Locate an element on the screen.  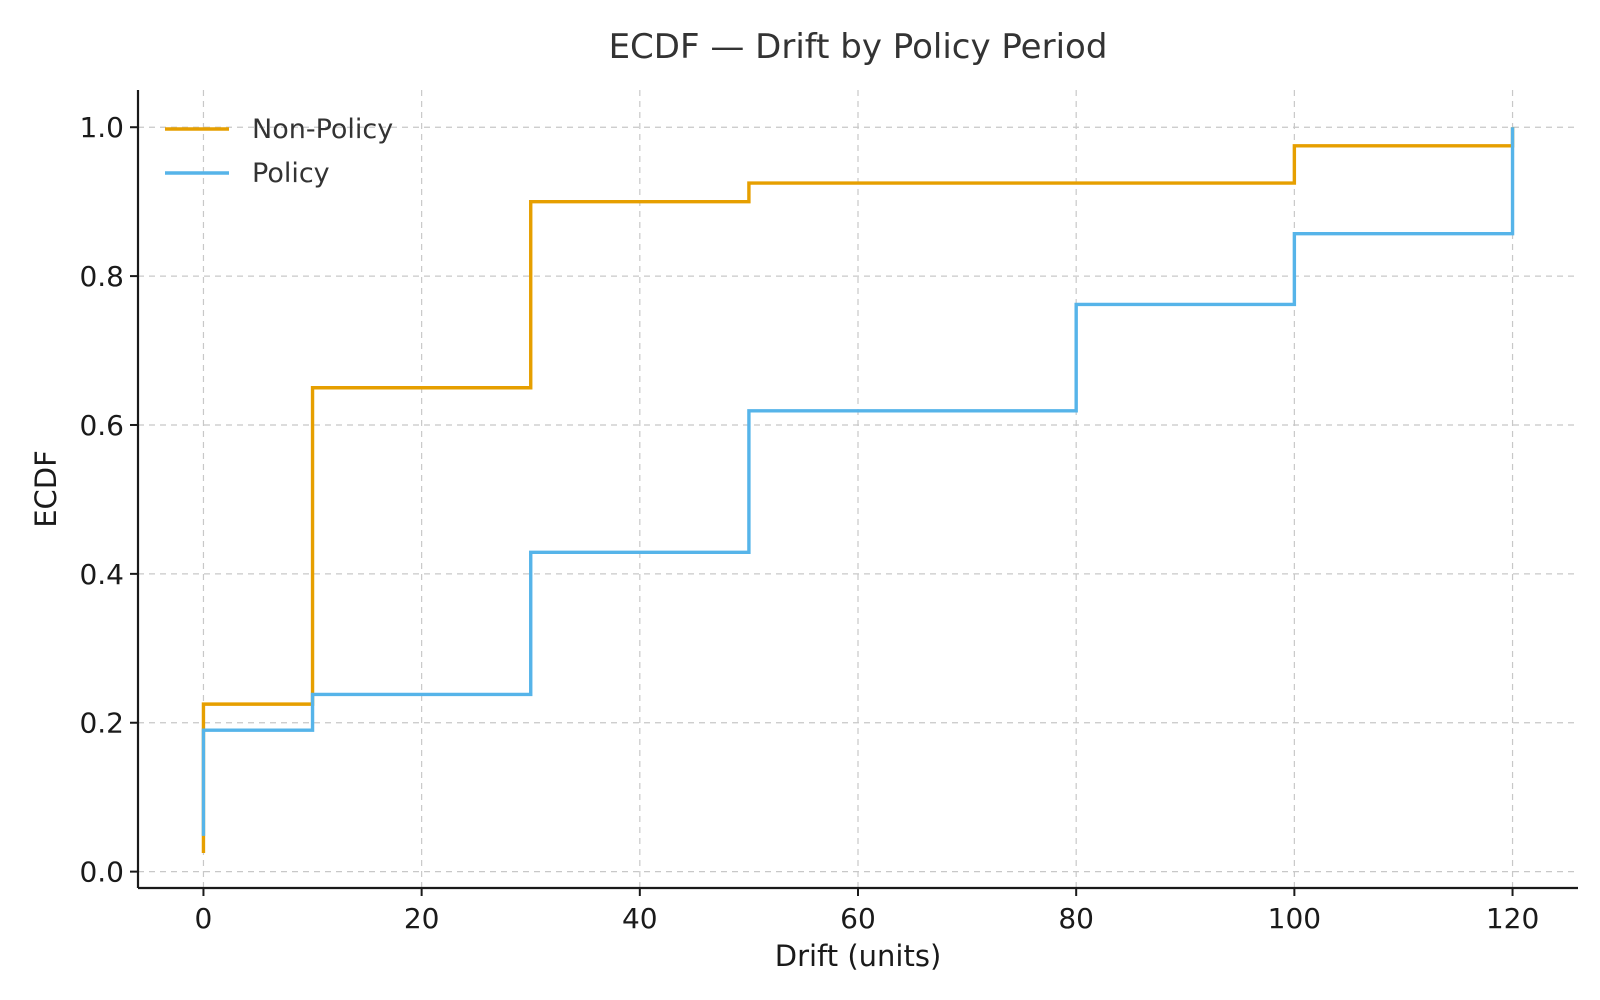
x-tick-label: 60 is located at coordinates (858, 918).